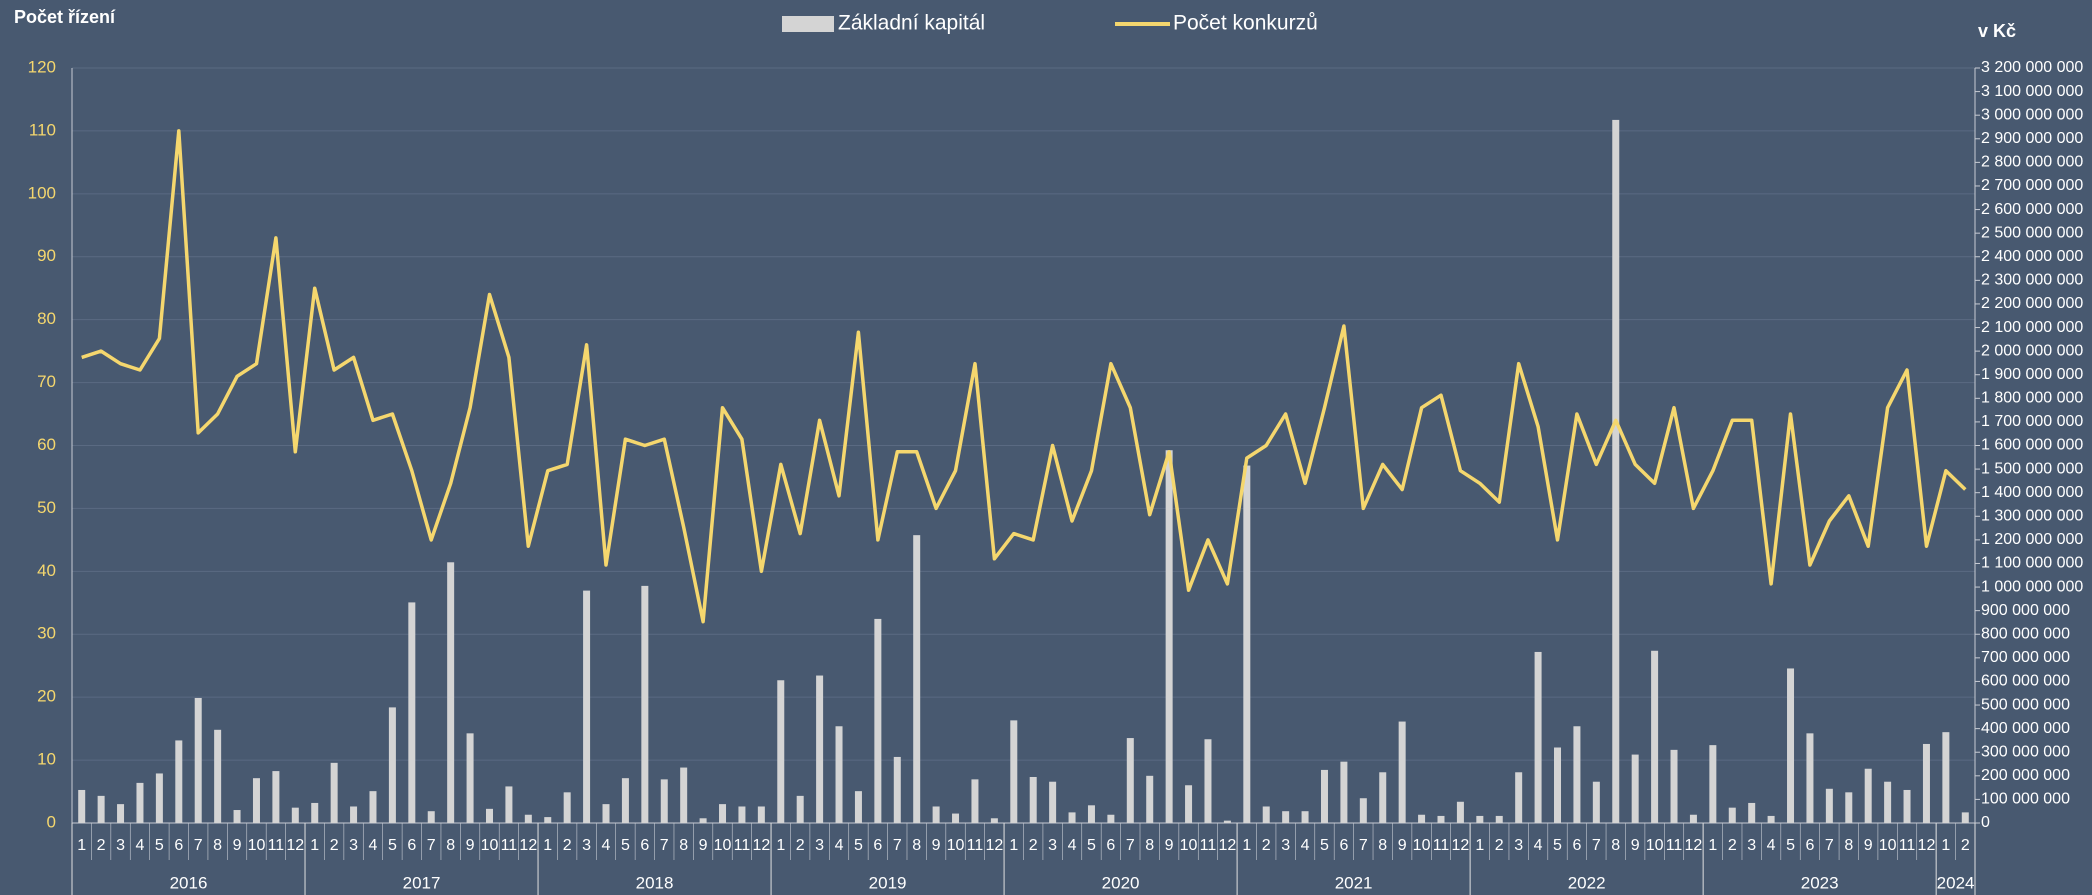  What do you see at coordinates (1956, 882) in the screenshot?
I see `year-label: 2024` at bounding box center [1956, 882].